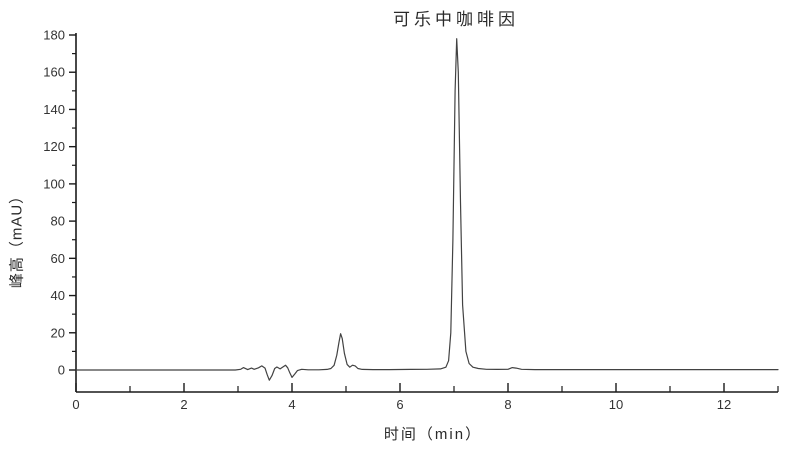 This screenshot has width=800, height=455. I want to click on x-tick-label: 12, so click(724, 404).